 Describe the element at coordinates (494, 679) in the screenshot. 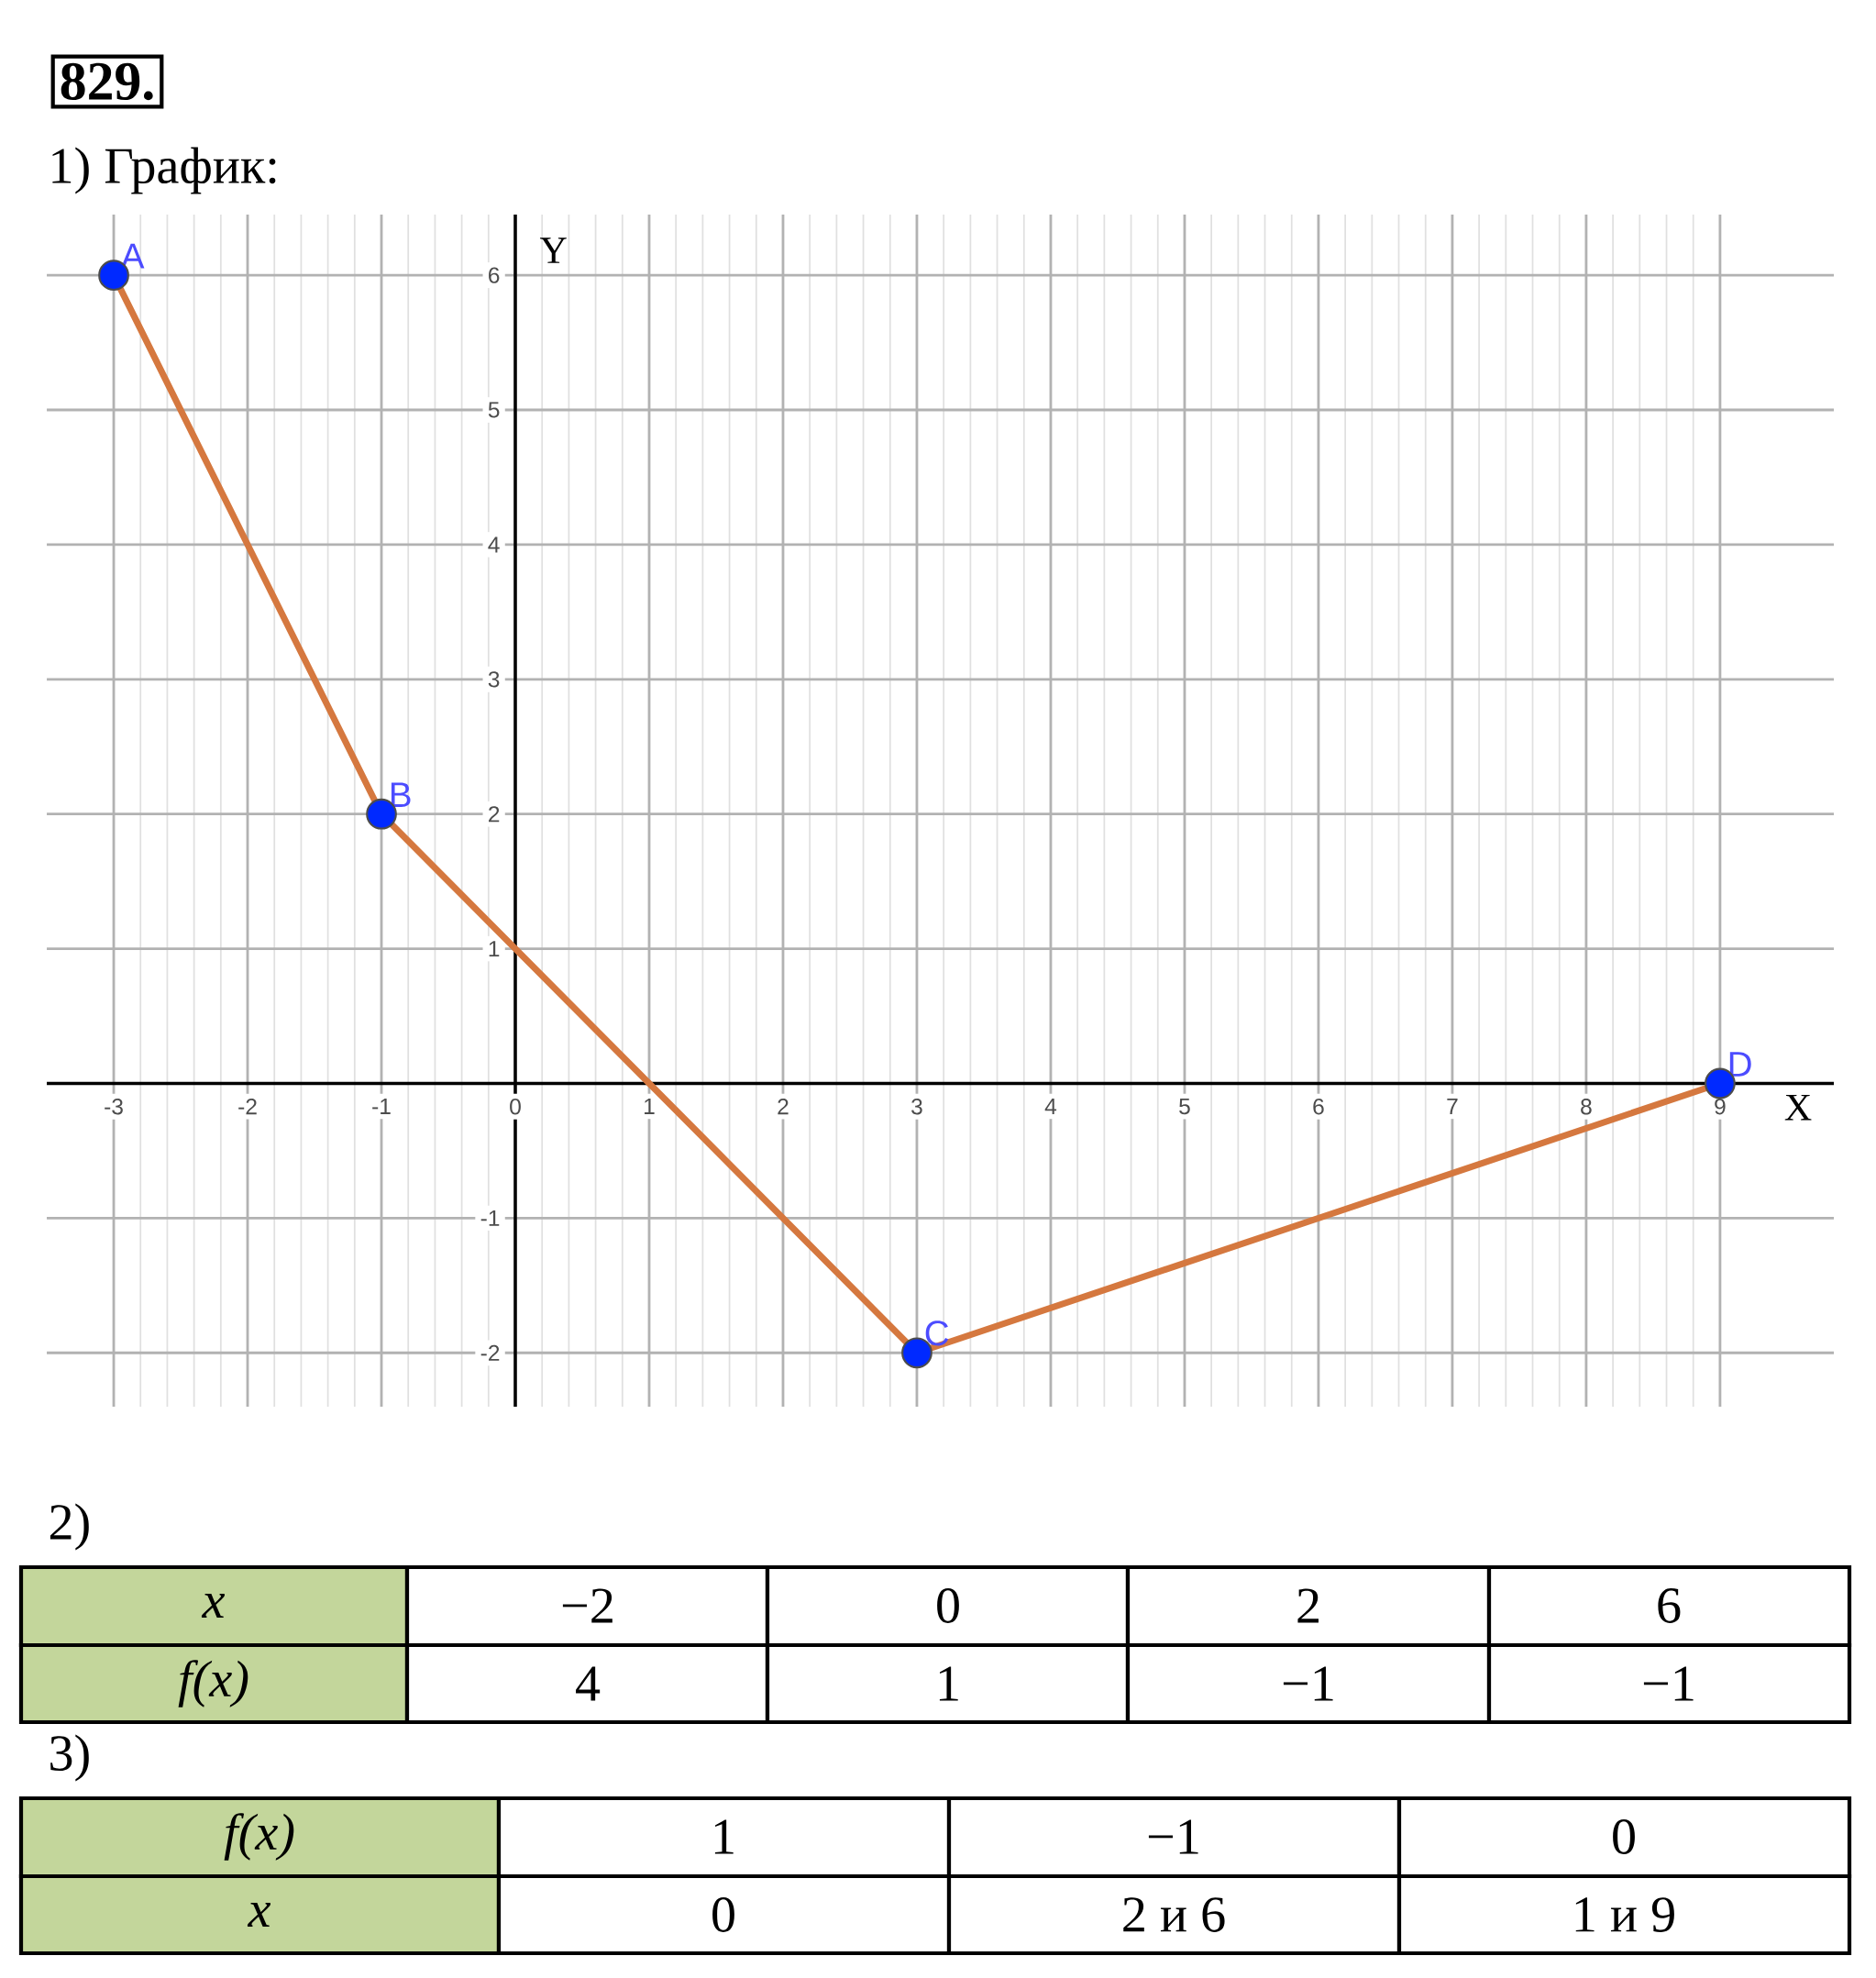

I see `y-tick-label: 3` at that location.